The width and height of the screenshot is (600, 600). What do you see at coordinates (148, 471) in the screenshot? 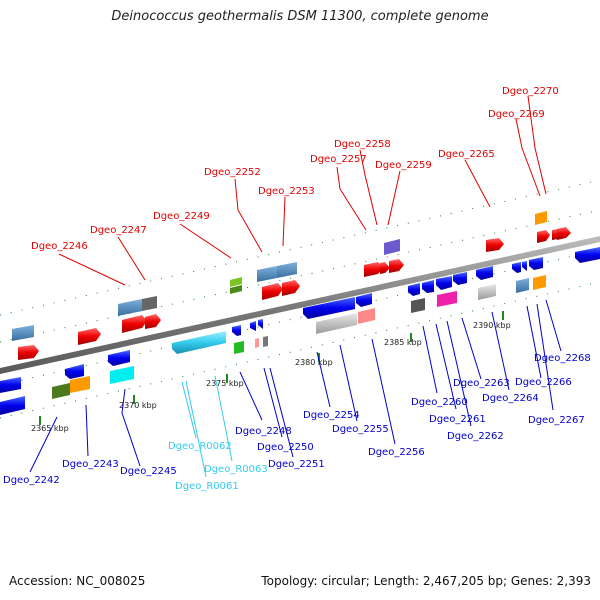
I see `gene-label: Dgeo_2245` at bounding box center [148, 471].